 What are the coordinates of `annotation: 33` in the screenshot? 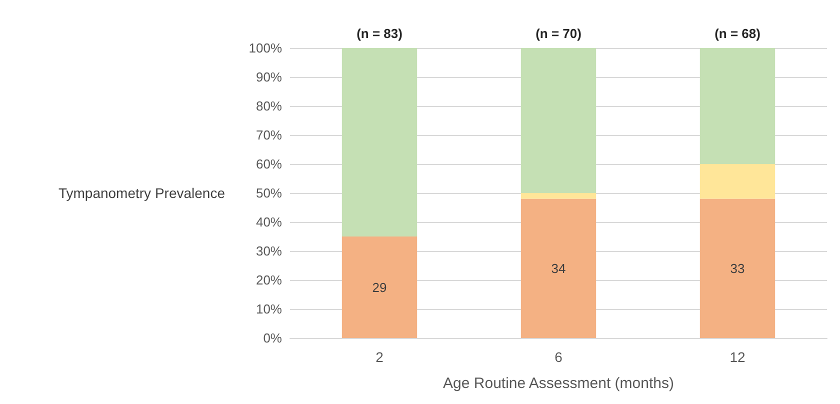 It's located at (737, 268).